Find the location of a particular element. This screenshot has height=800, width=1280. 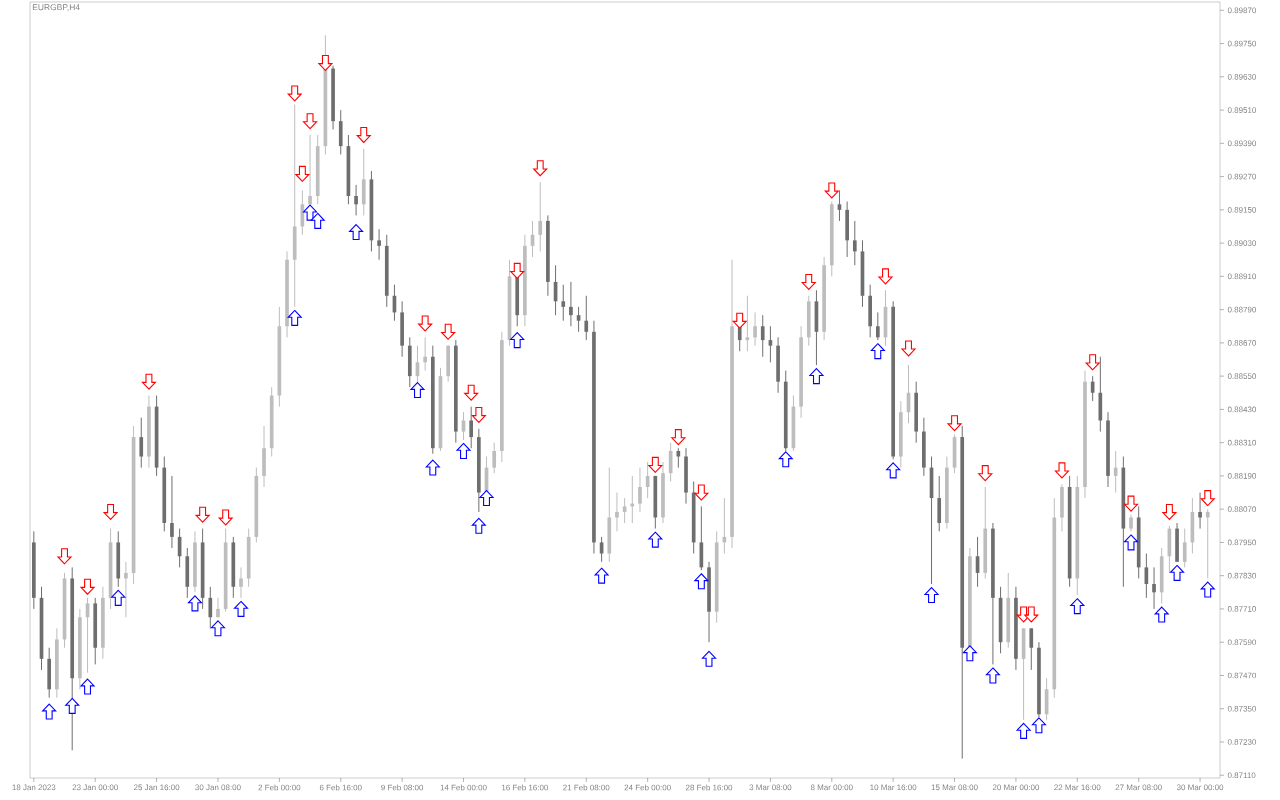

chart-title: EURGBP,H4 is located at coordinates (56, 8).